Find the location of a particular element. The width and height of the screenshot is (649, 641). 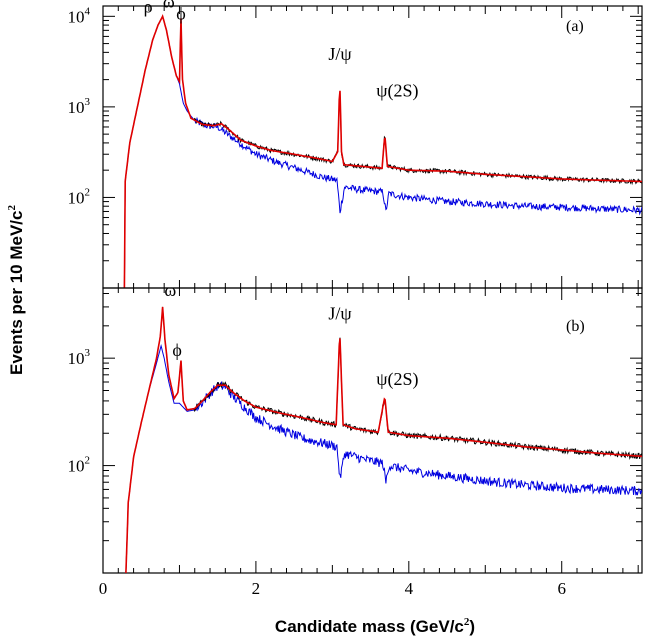

panel-b-tag: (b) is located at coordinates (575, 326).